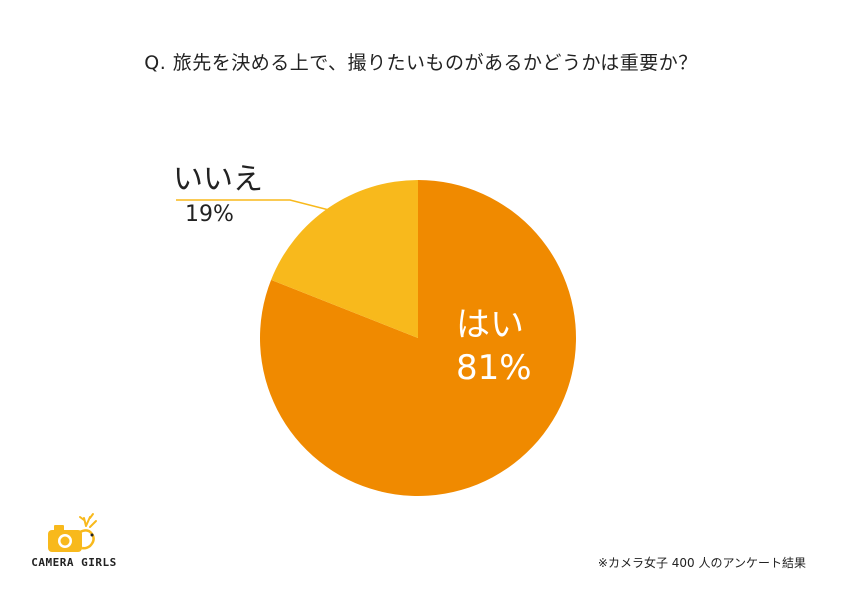  What do you see at coordinates (254, 205) in the screenshot?
I see `leader-line-no` at bounding box center [254, 205].